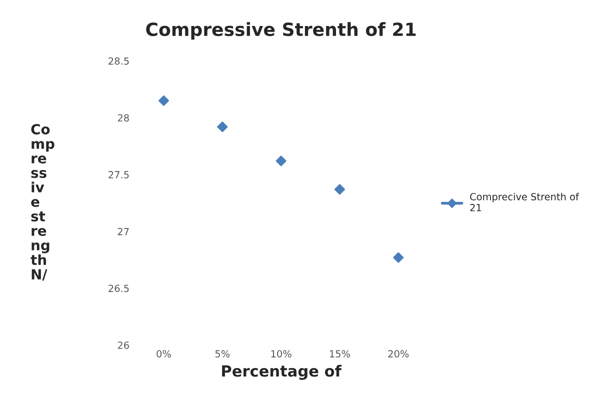 The width and height of the screenshot is (611, 406). I want to click on y-tick-label: 26, so click(123, 345).